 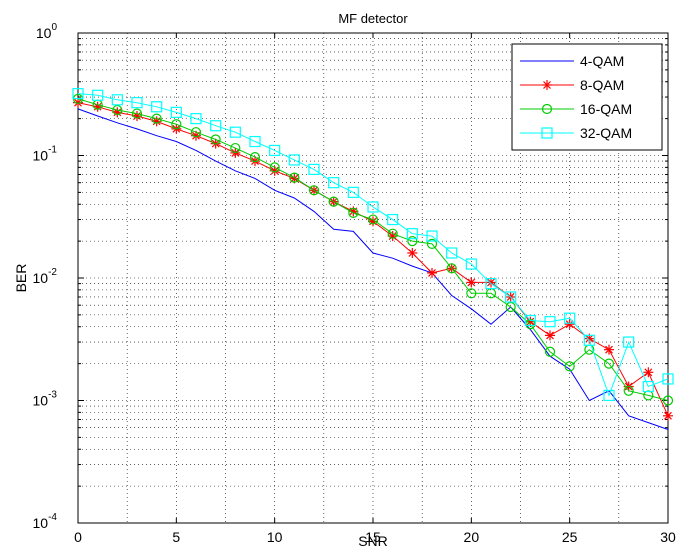 I want to click on legend-entry: 4-QAM, so click(x=572, y=61).